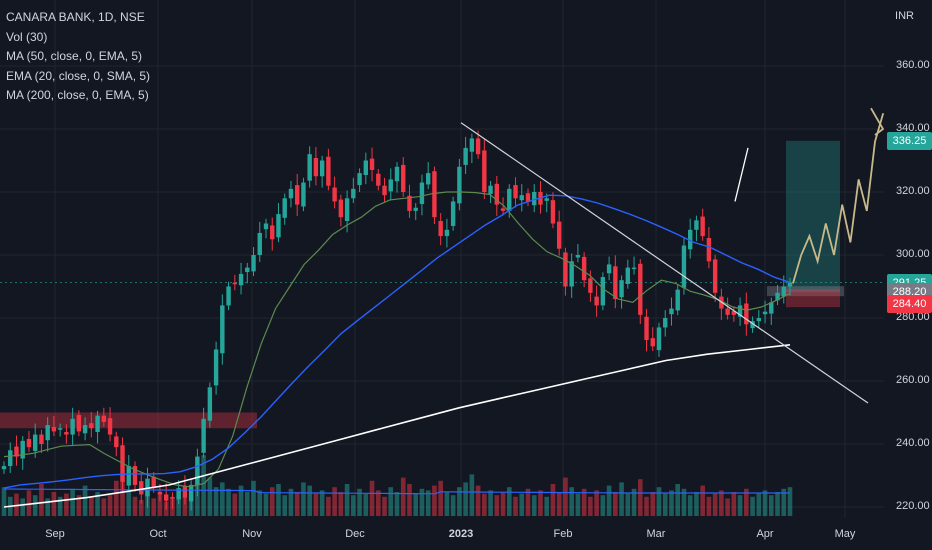 Image resolution: width=932 pixels, height=550 pixels. Describe the element at coordinates (128, 420) in the screenshot. I see `resistance-zone` at that location.